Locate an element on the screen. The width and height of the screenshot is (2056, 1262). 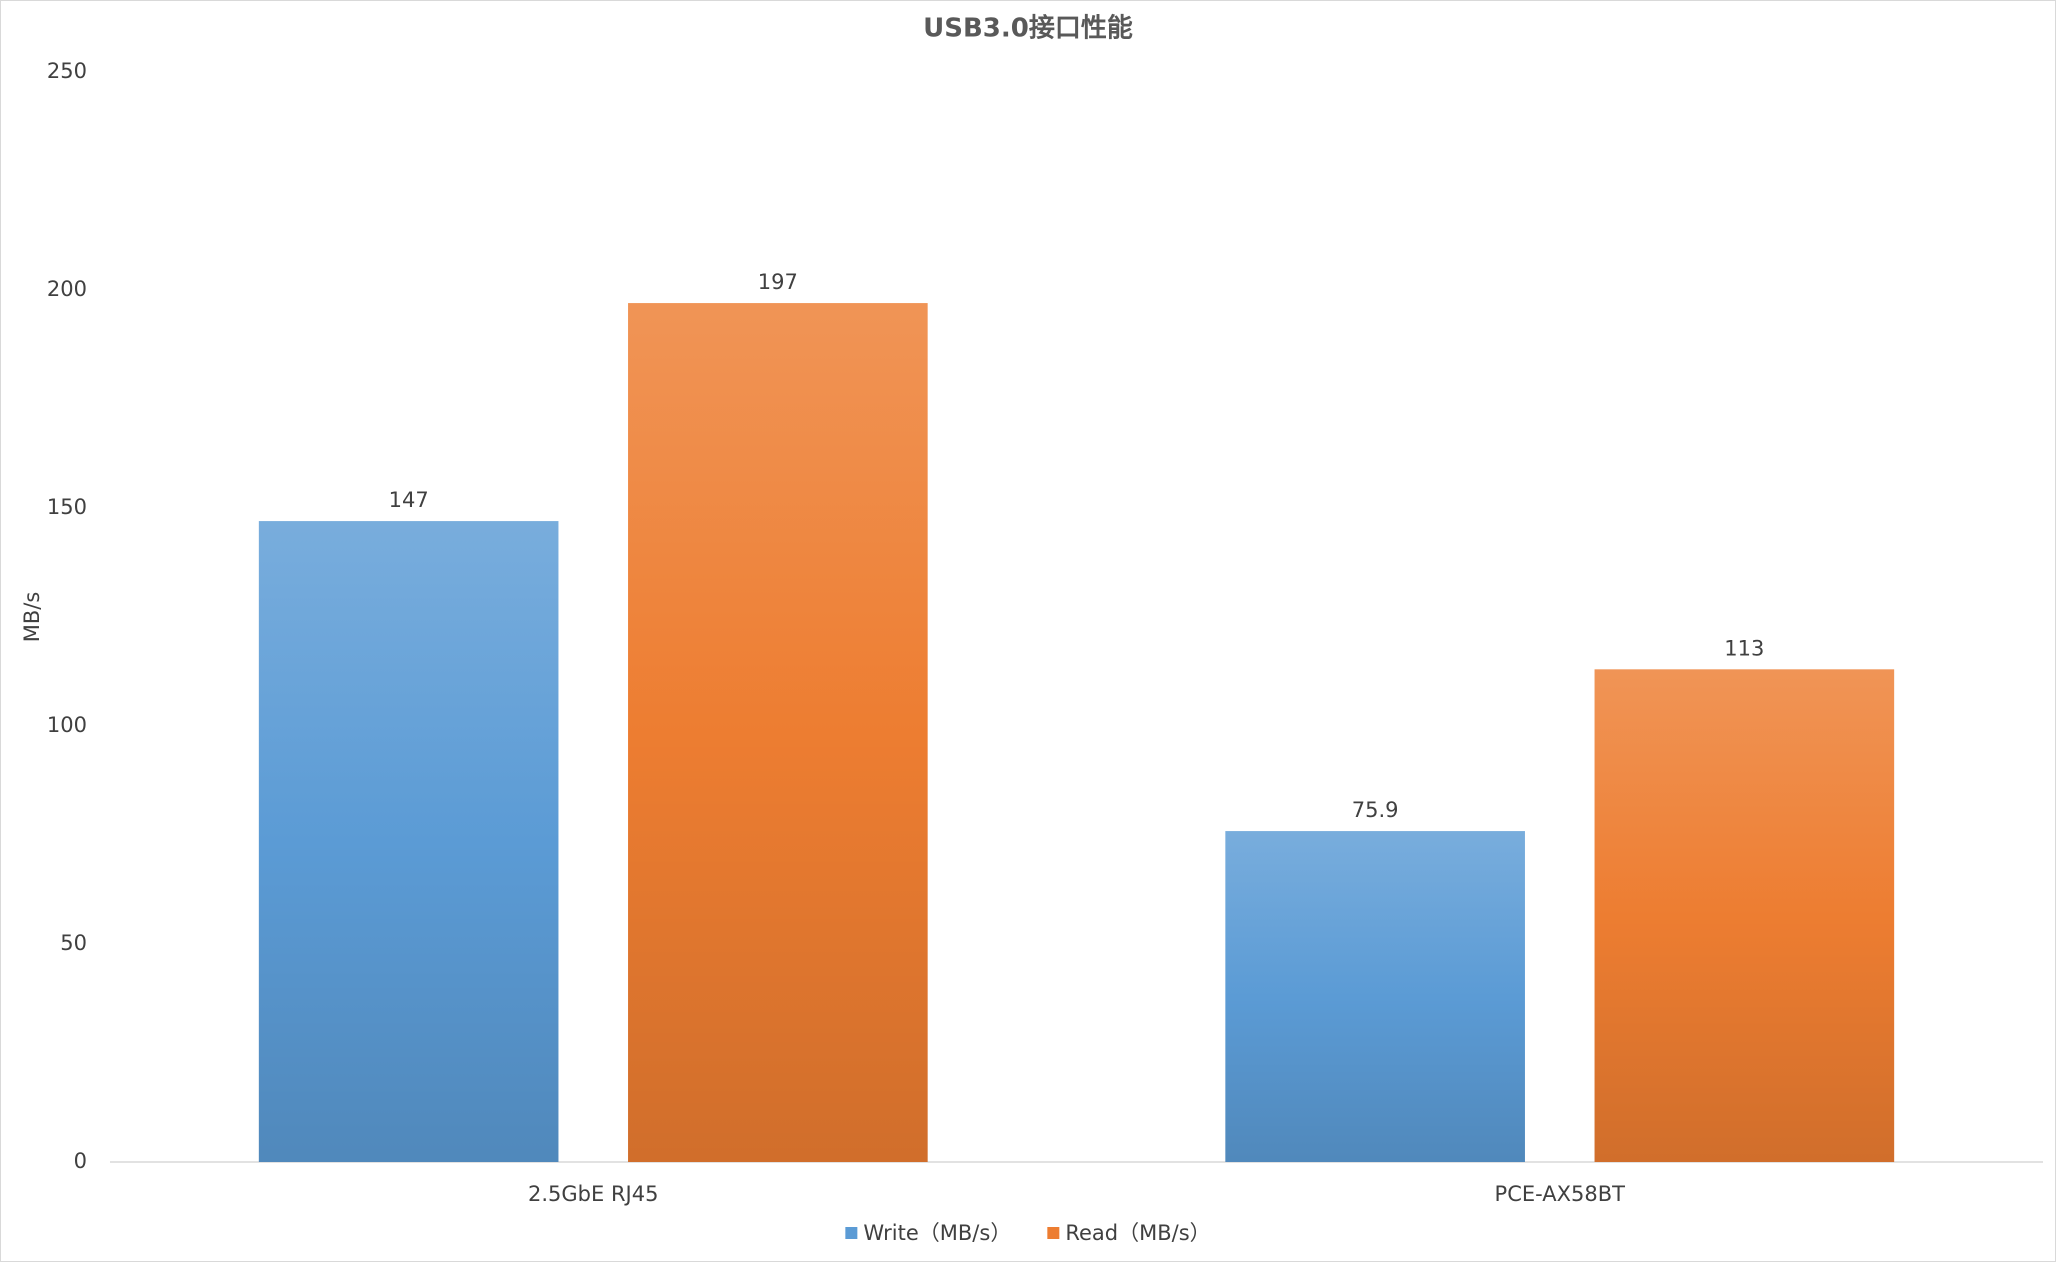
x-tick-label: PCE-AX58BT is located at coordinates (1560, 1194).